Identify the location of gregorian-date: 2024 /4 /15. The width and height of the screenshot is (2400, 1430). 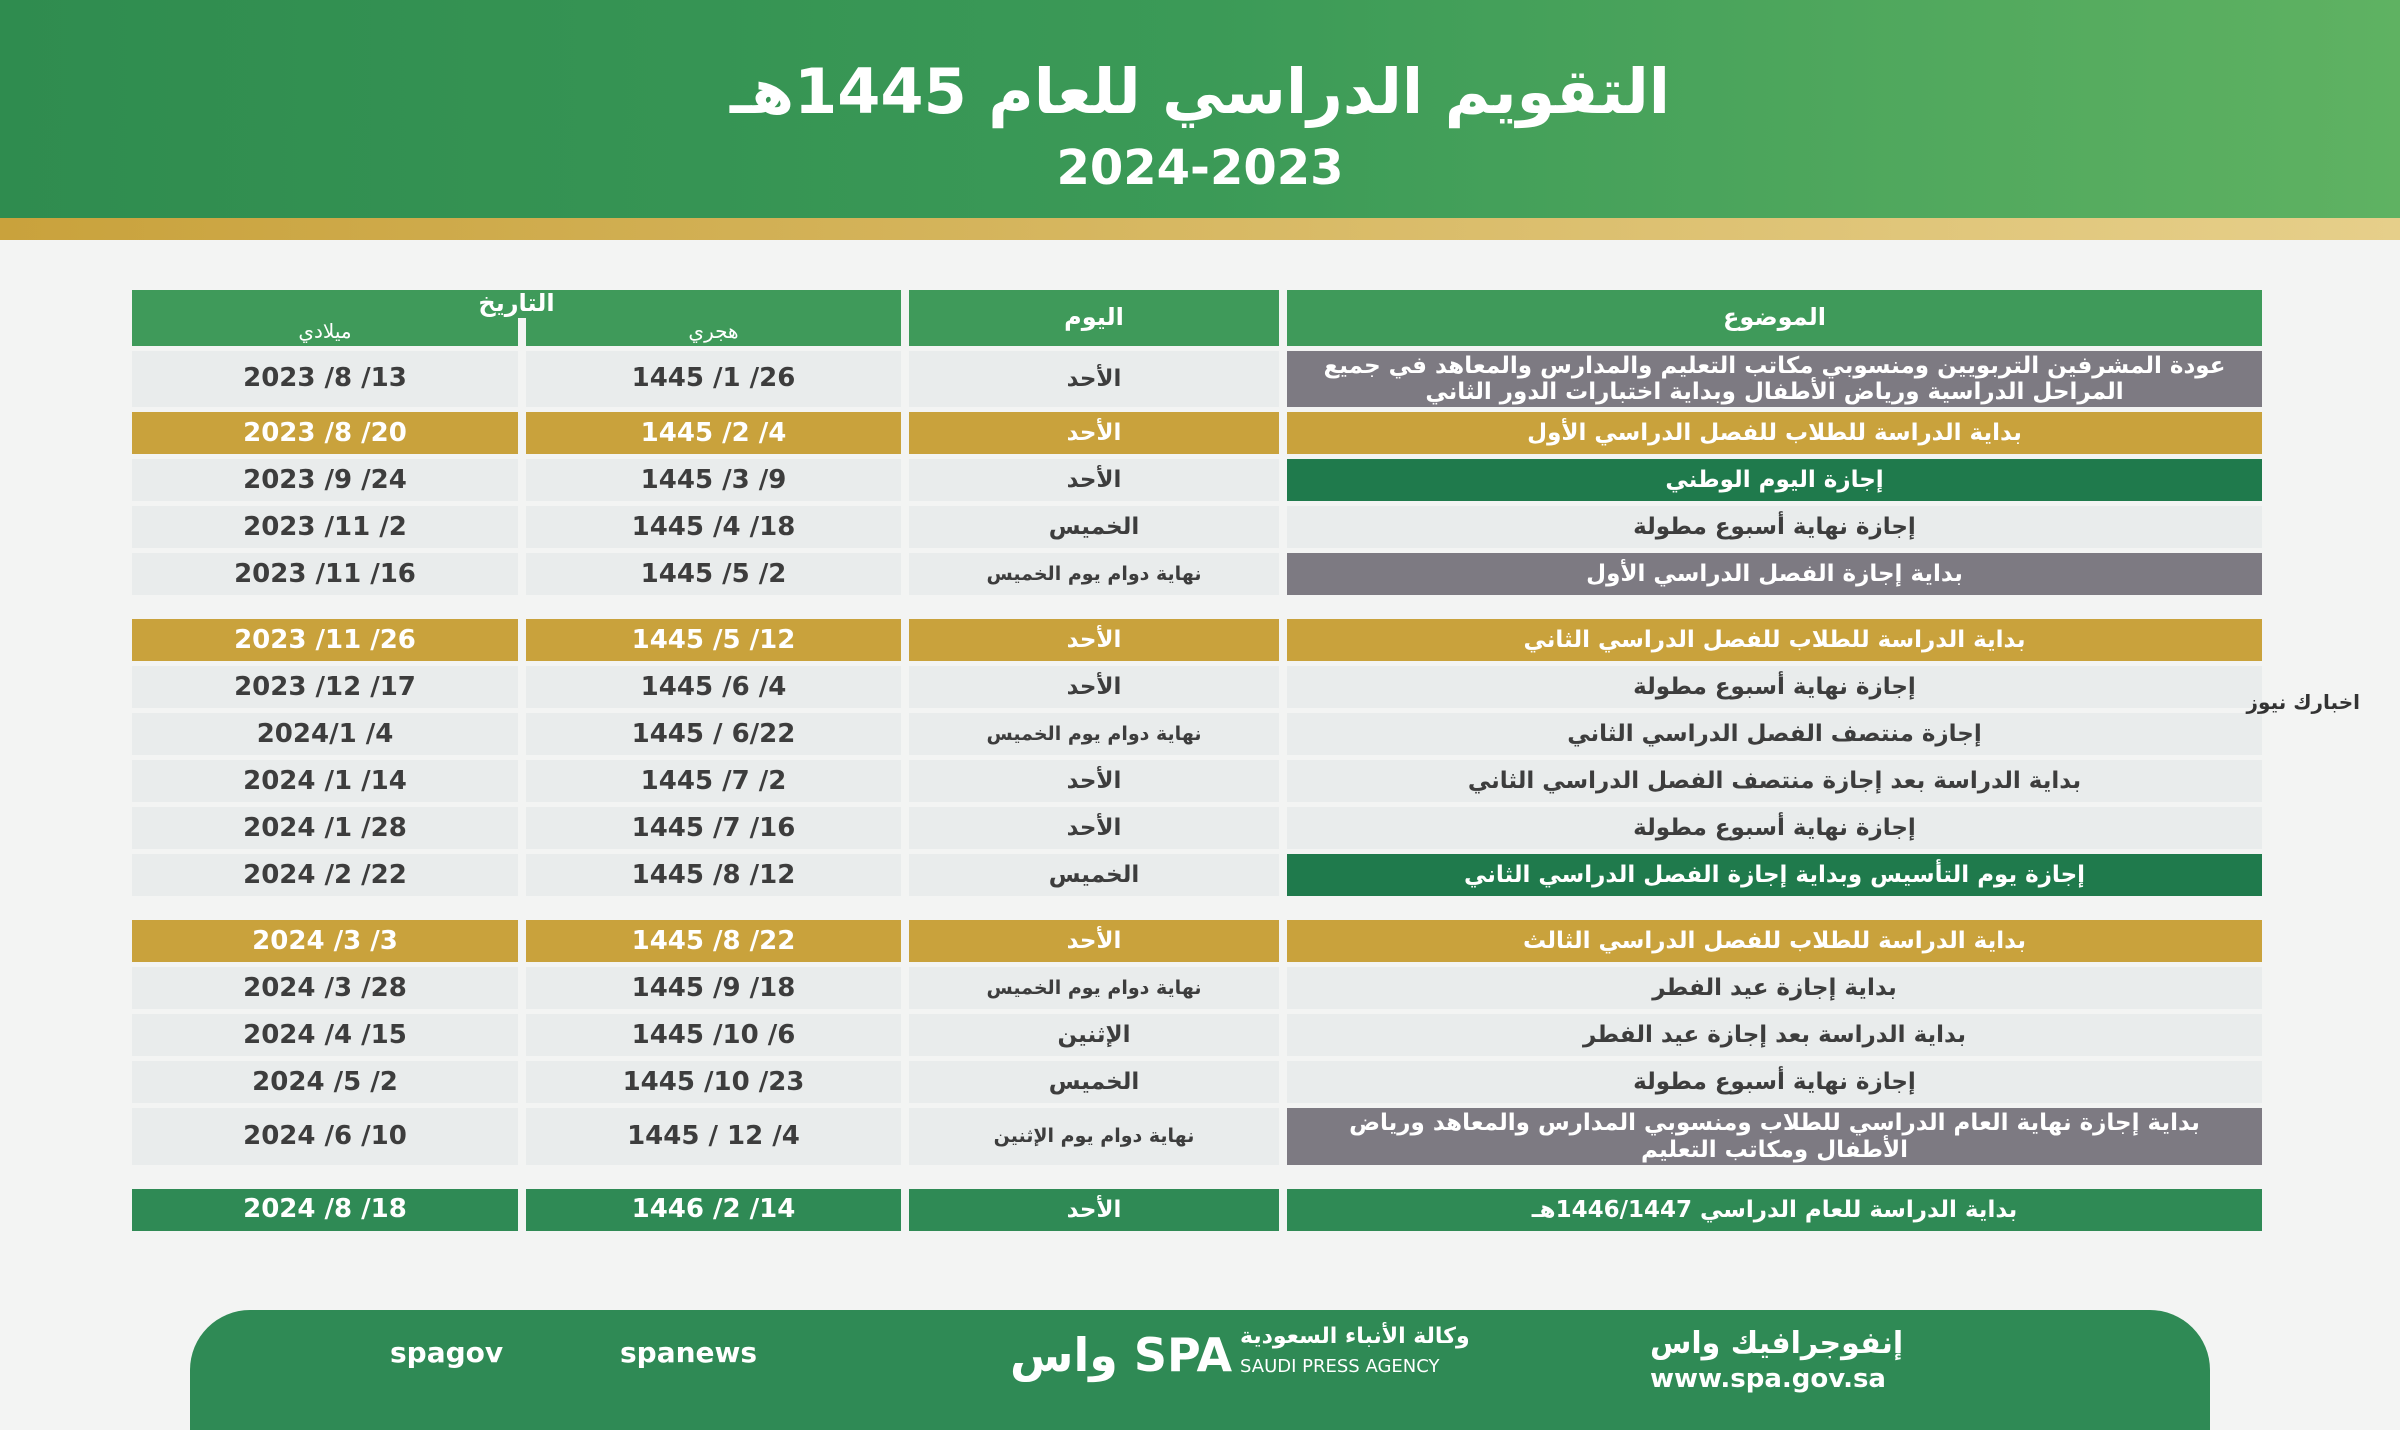
(325, 1035).